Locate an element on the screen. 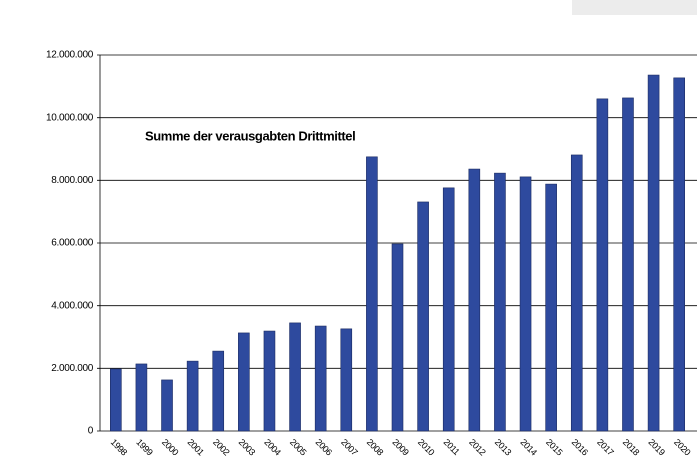 Image resolution: width=697 pixels, height=469 pixels. x-tick-label: 2000 is located at coordinates (170, 447).